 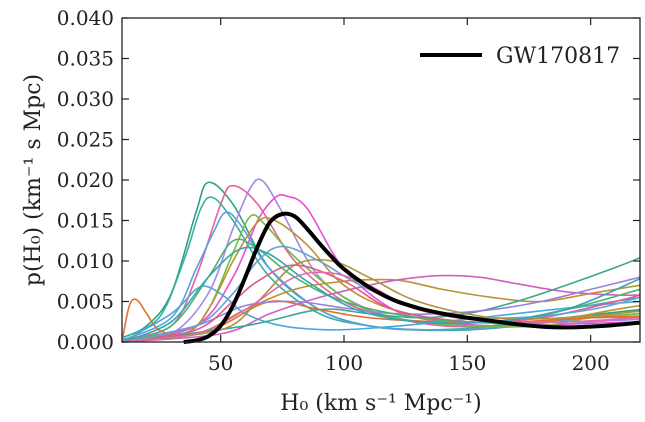 What do you see at coordinates (85, 140) in the screenshot?
I see `y-tick-label-5: 0.025` at bounding box center [85, 140].